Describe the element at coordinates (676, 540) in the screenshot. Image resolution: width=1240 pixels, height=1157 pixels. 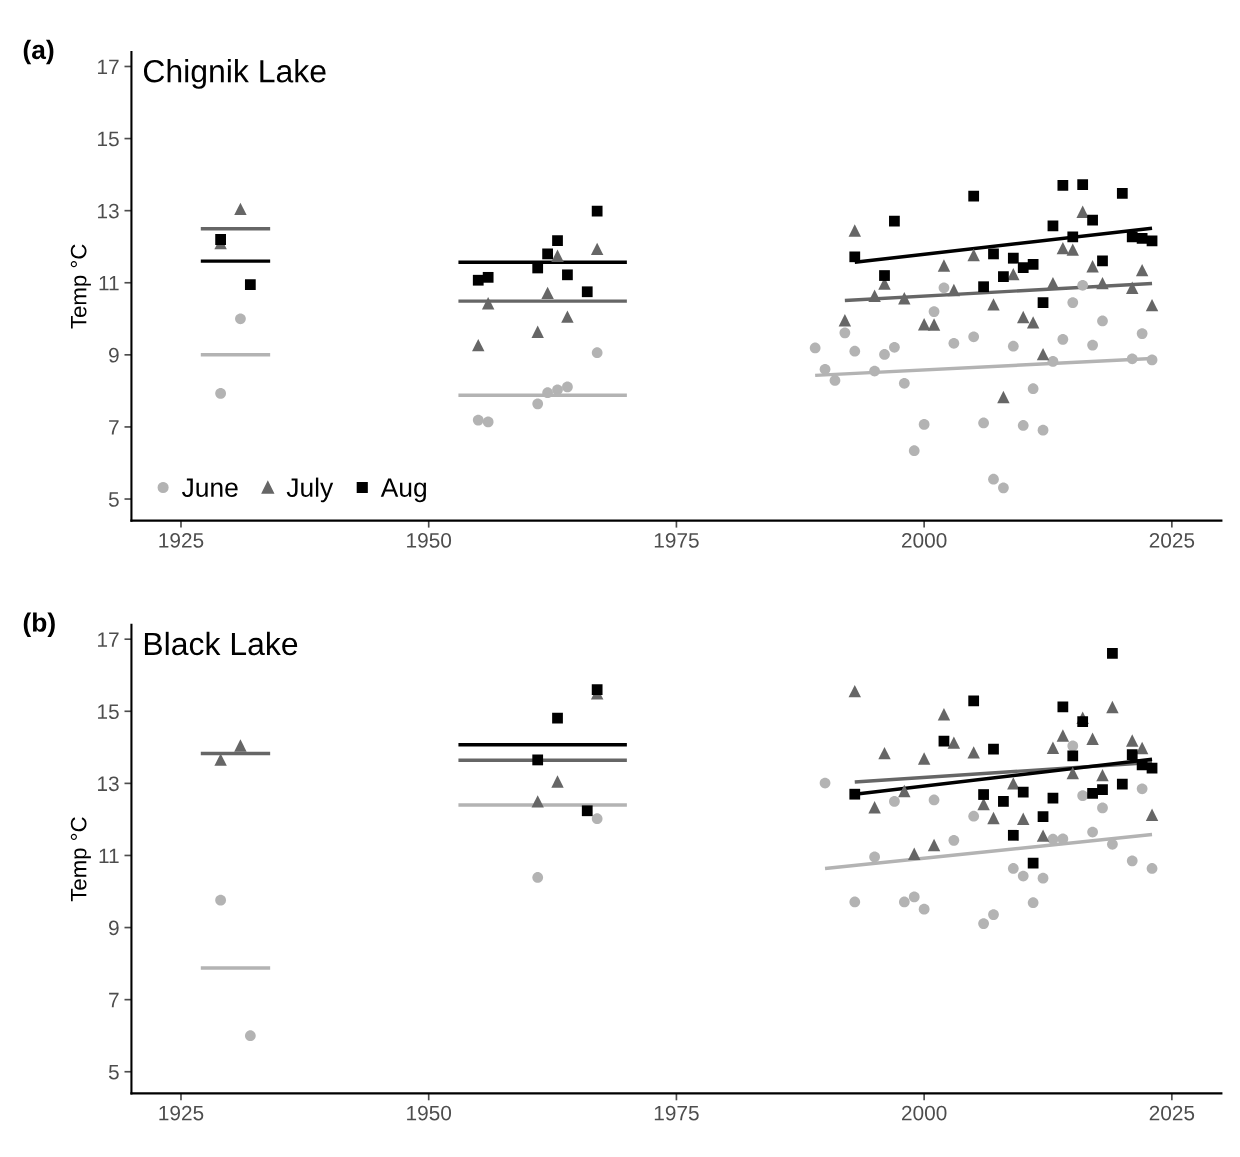
I see `x-tick-label: 1975` at that location.